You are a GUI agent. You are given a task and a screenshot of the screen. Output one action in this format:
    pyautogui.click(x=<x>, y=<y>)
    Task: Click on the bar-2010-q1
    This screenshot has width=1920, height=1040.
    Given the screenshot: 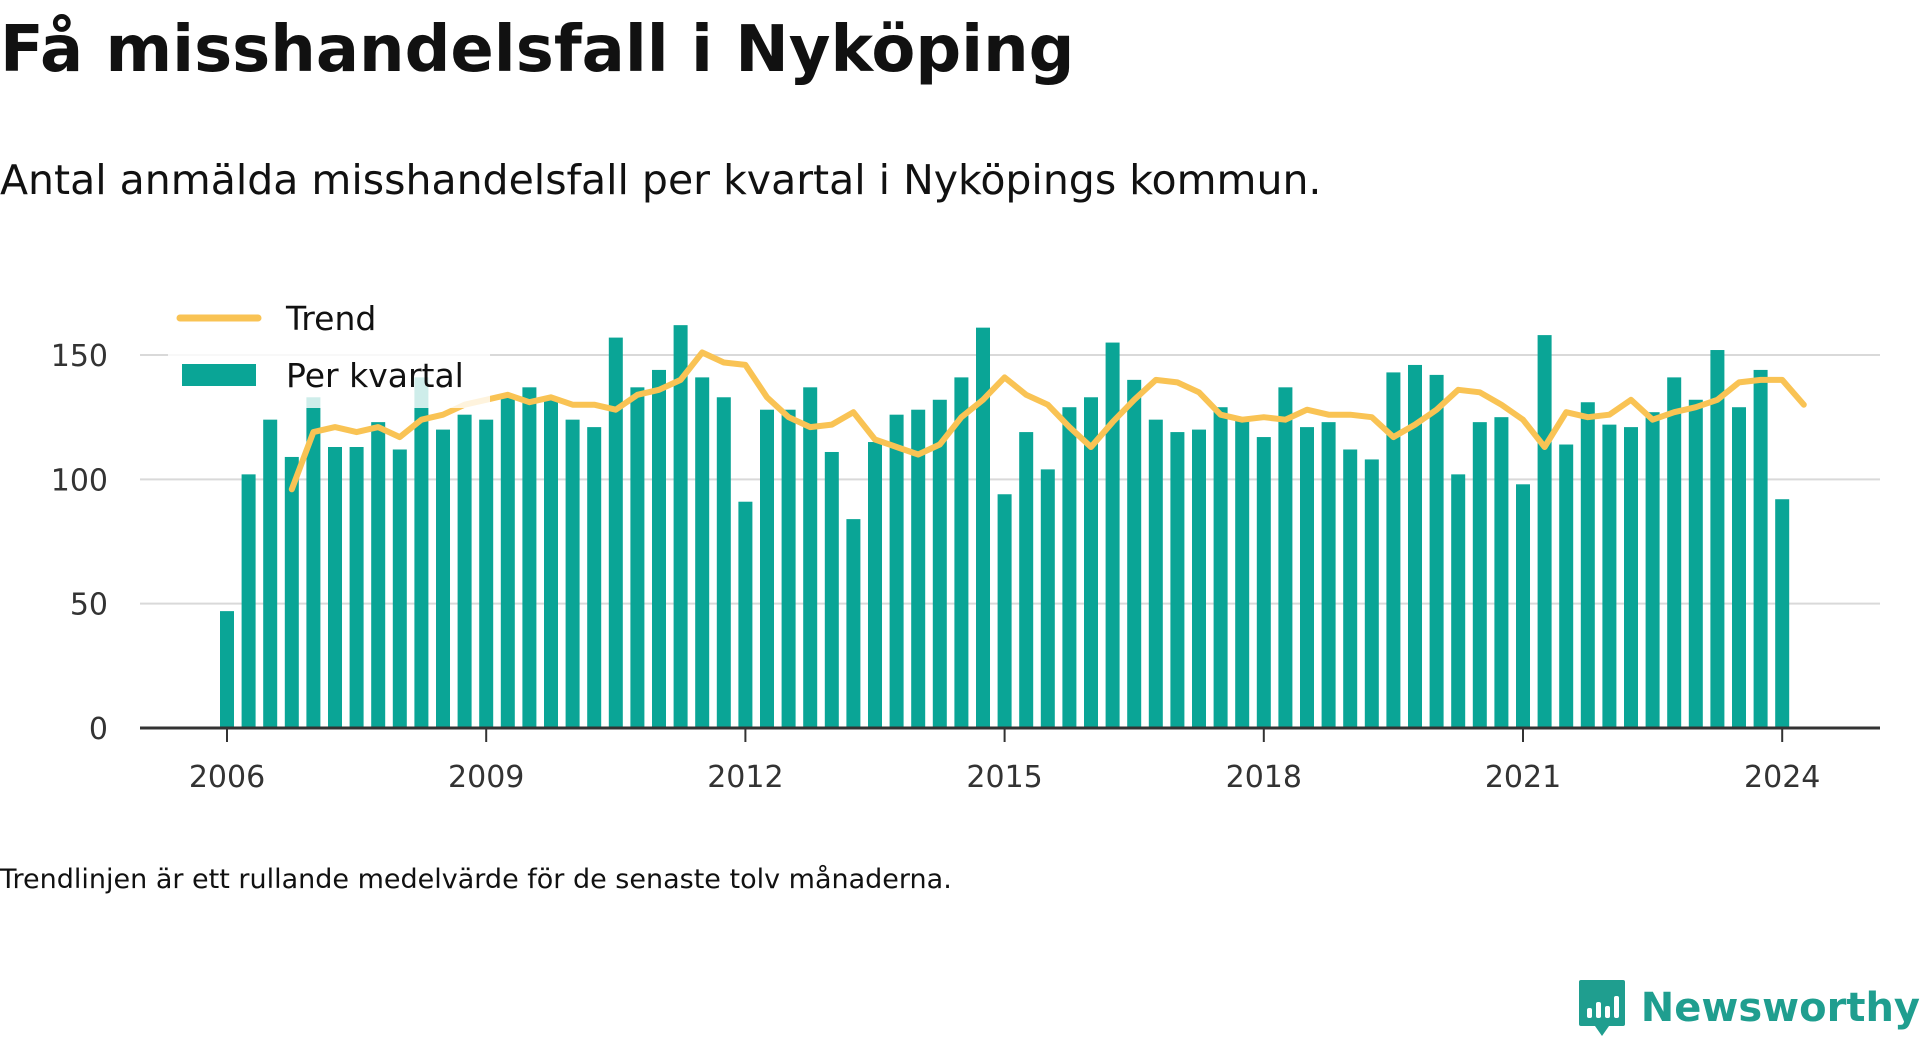 What is the action you would take?
    pyautogui.click(x=572, y=573)
    